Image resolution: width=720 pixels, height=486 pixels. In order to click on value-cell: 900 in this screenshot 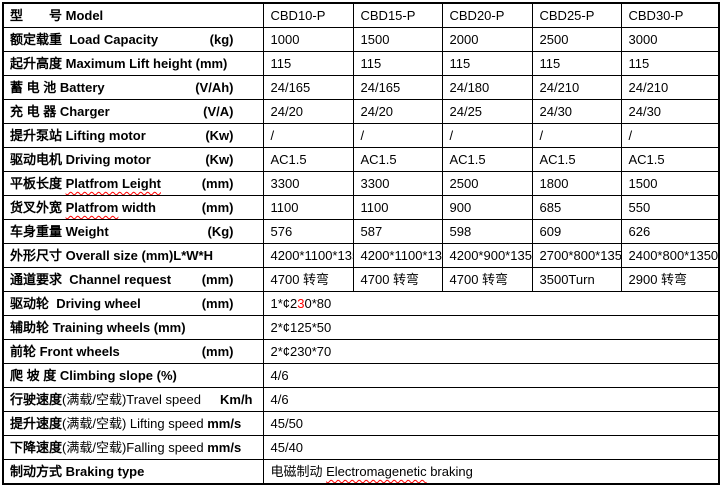, I will do `click(487, 207)`.